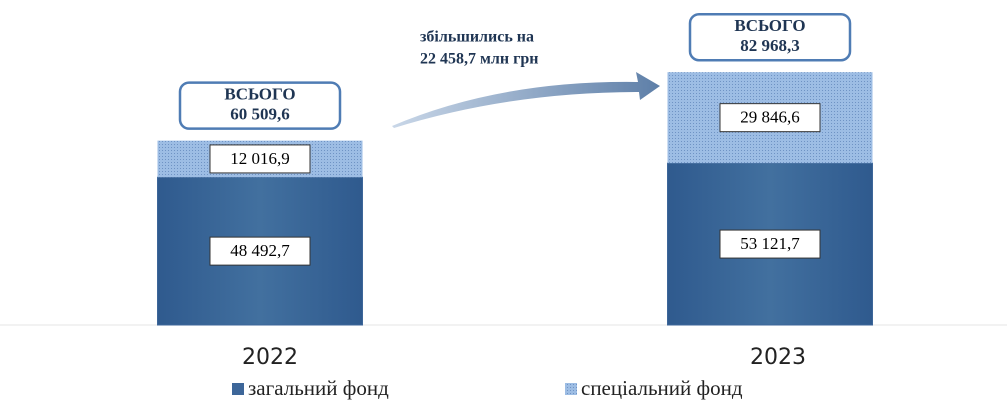 This screenshot has height=405, width=1007. I want to click on annotation: 22 458,7 млн грн, so click(479, 59).